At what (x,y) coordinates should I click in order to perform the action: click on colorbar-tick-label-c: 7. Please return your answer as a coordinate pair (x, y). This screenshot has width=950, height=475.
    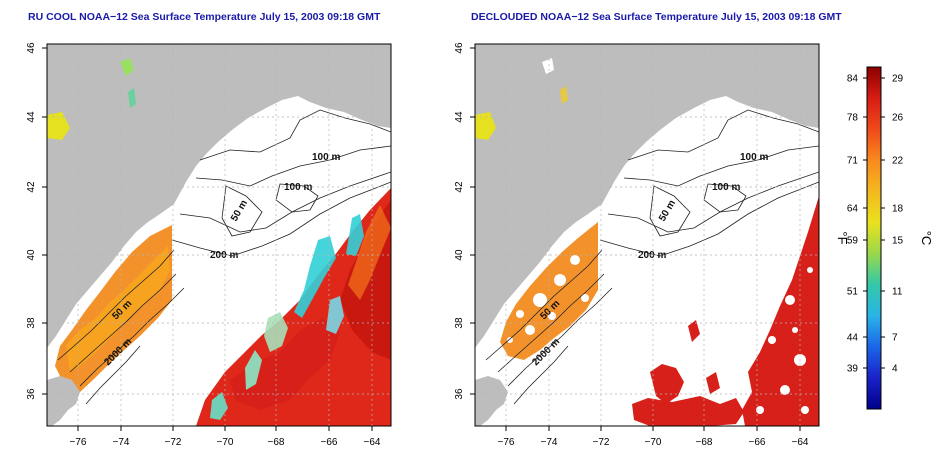
    Looking at the image, I should click on (895, 338).